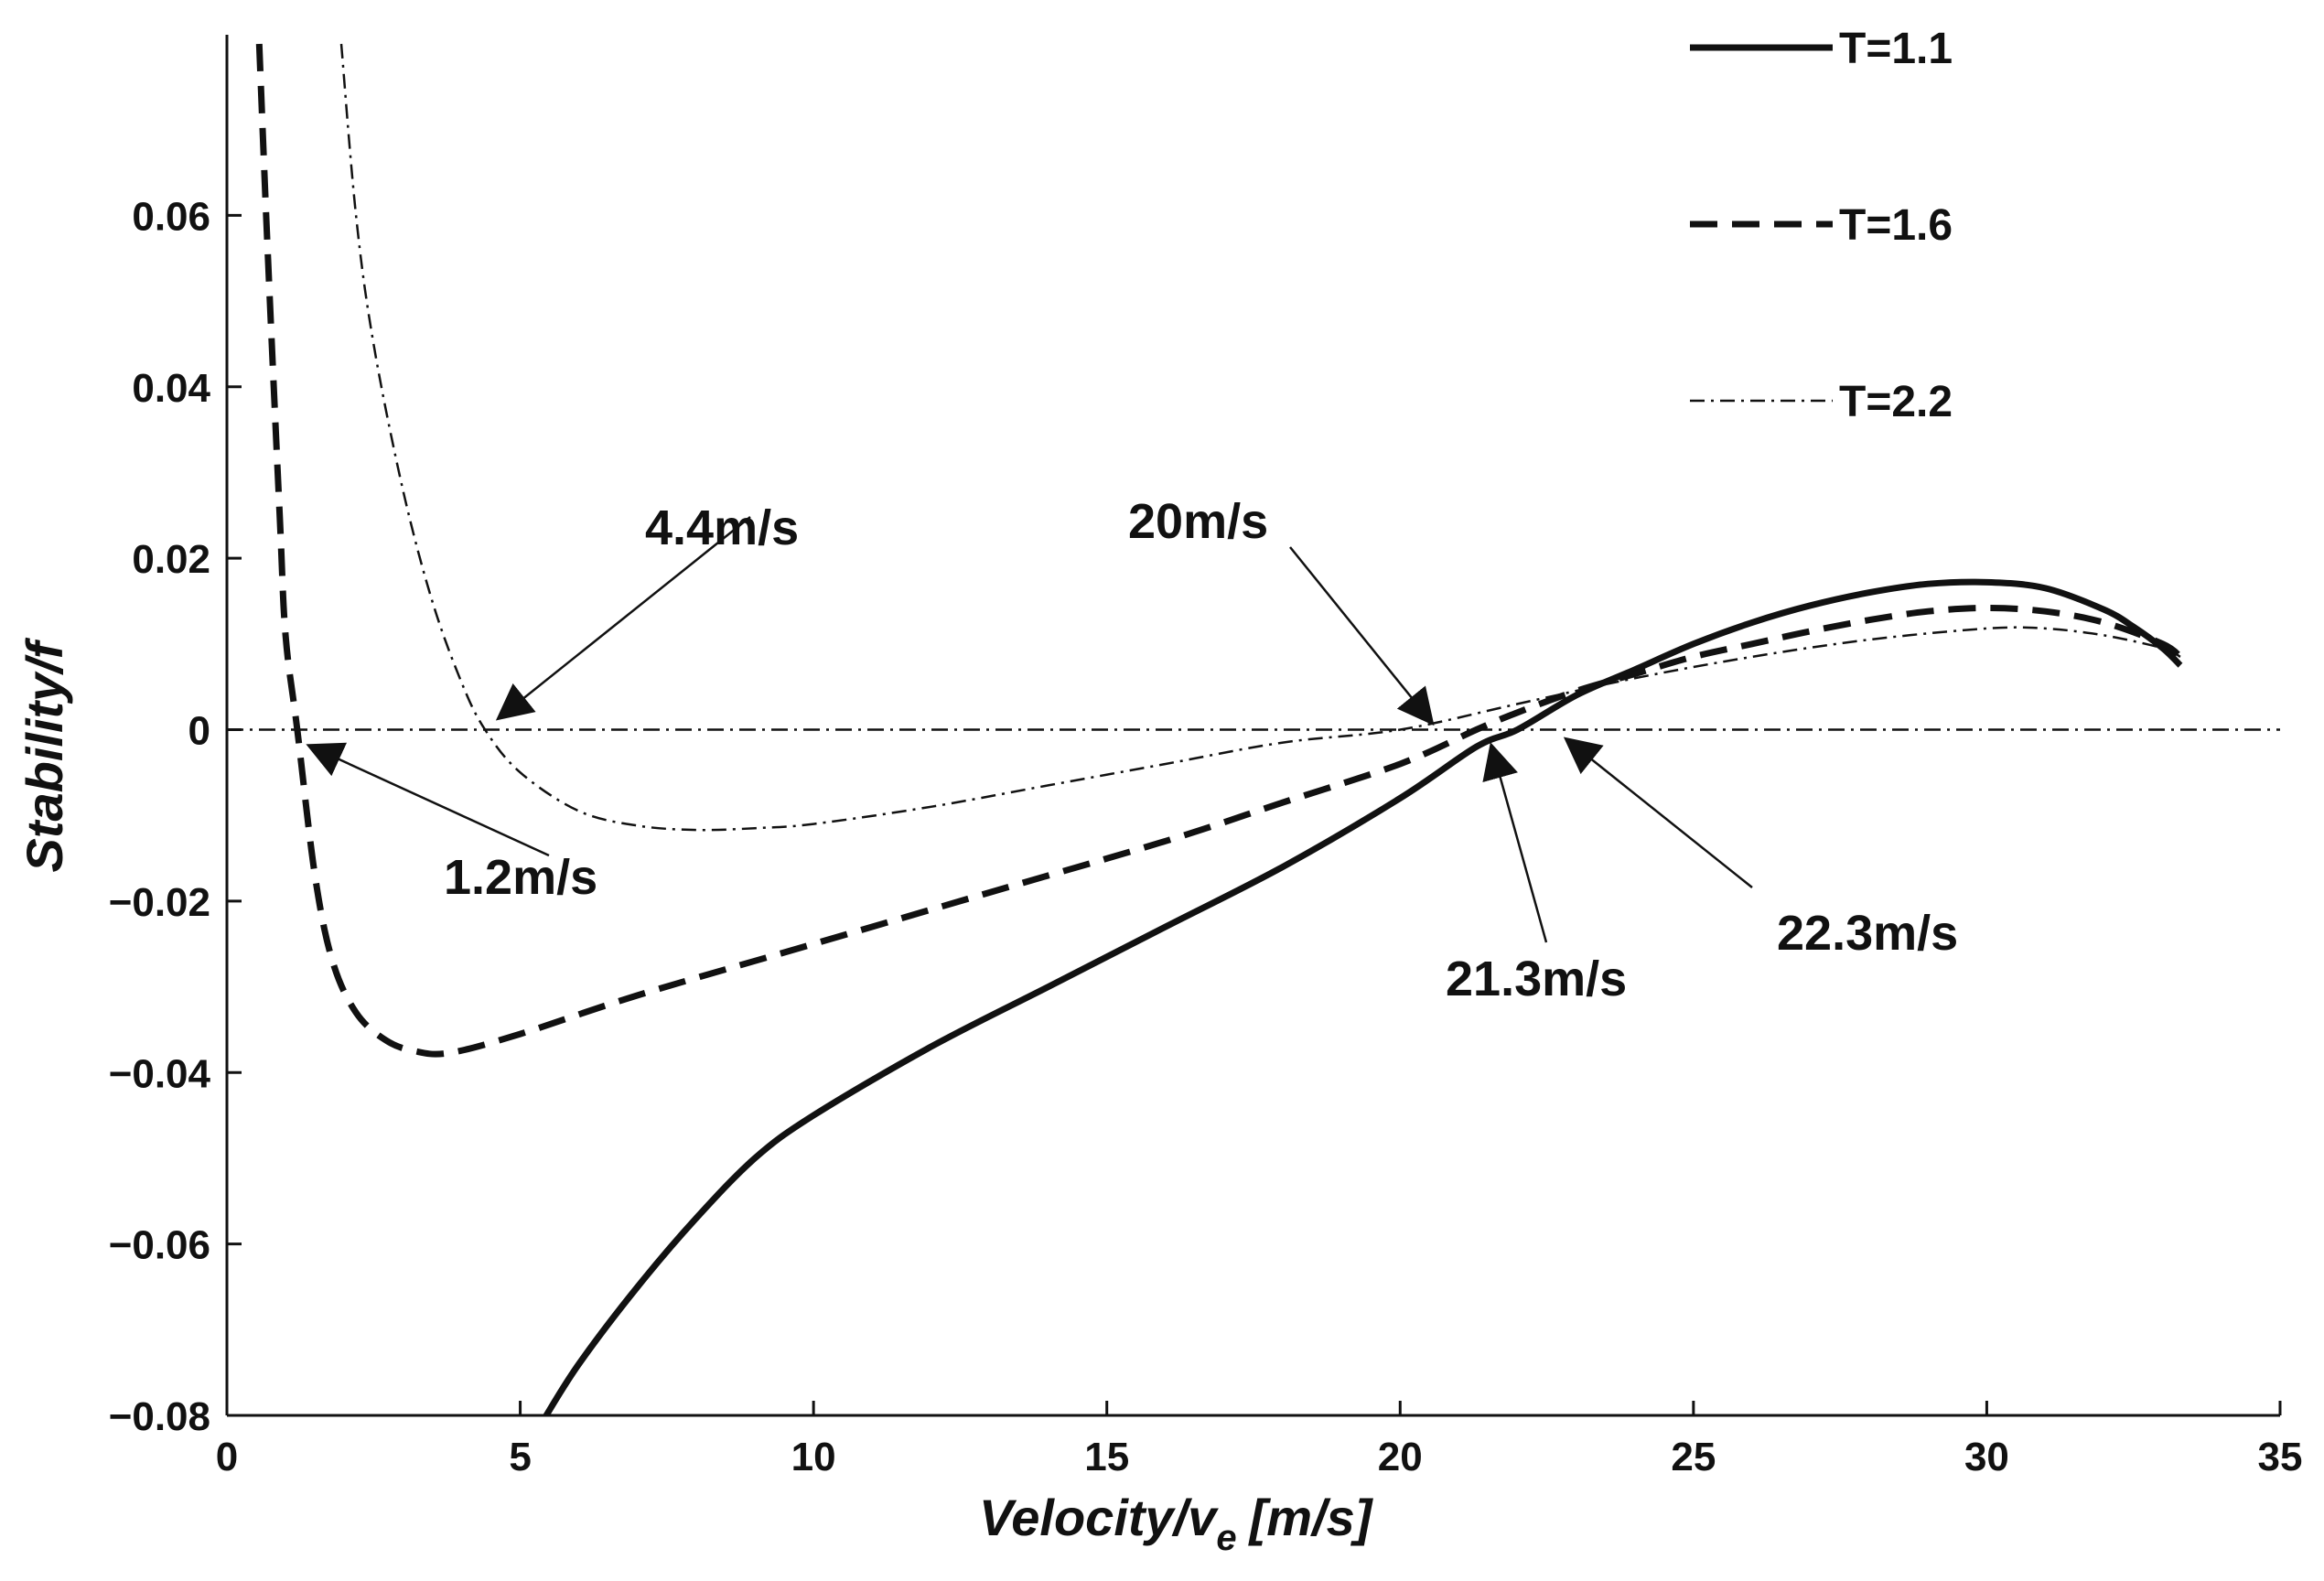 The width and height of the screenshot is (2324, 1581). Describe the element at coordinates (44, 754) in the screenshot. I see `y-axis-title: Stability/f` at that location.